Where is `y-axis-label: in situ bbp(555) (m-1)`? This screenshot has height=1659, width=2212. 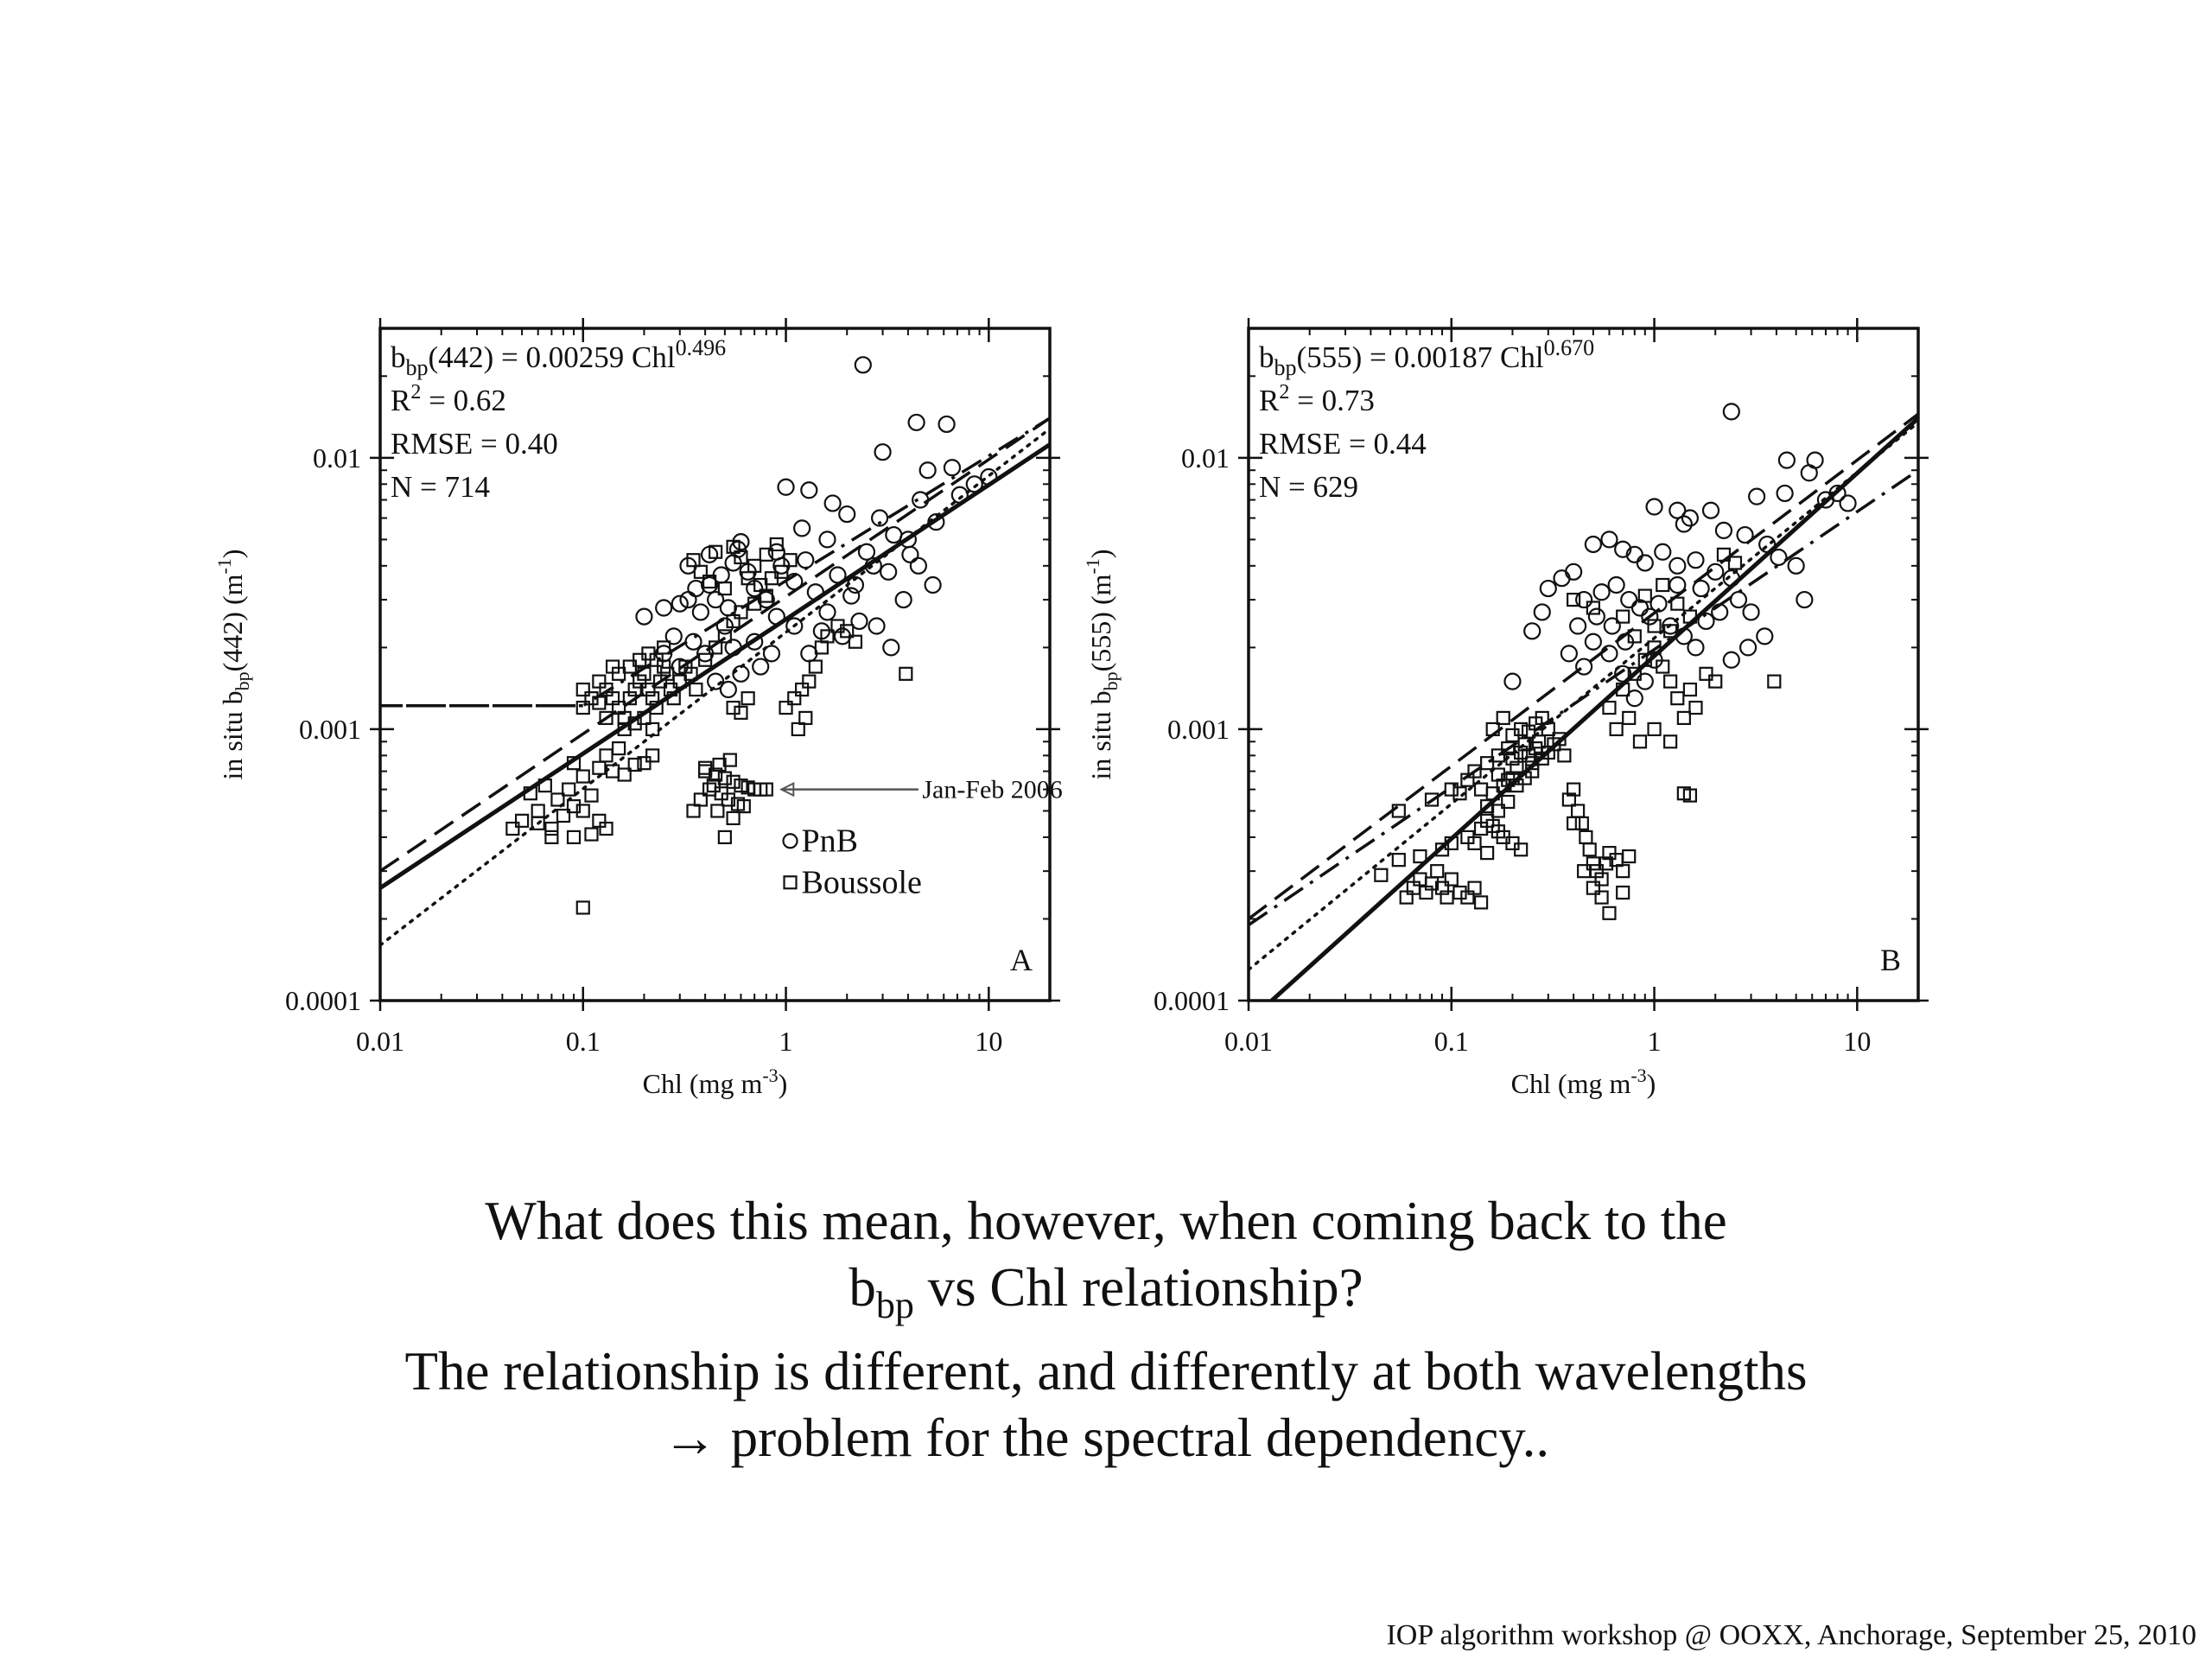
y-axis-label: in situ bbp(555) (m-1) is located at coordinates (1102, 665).